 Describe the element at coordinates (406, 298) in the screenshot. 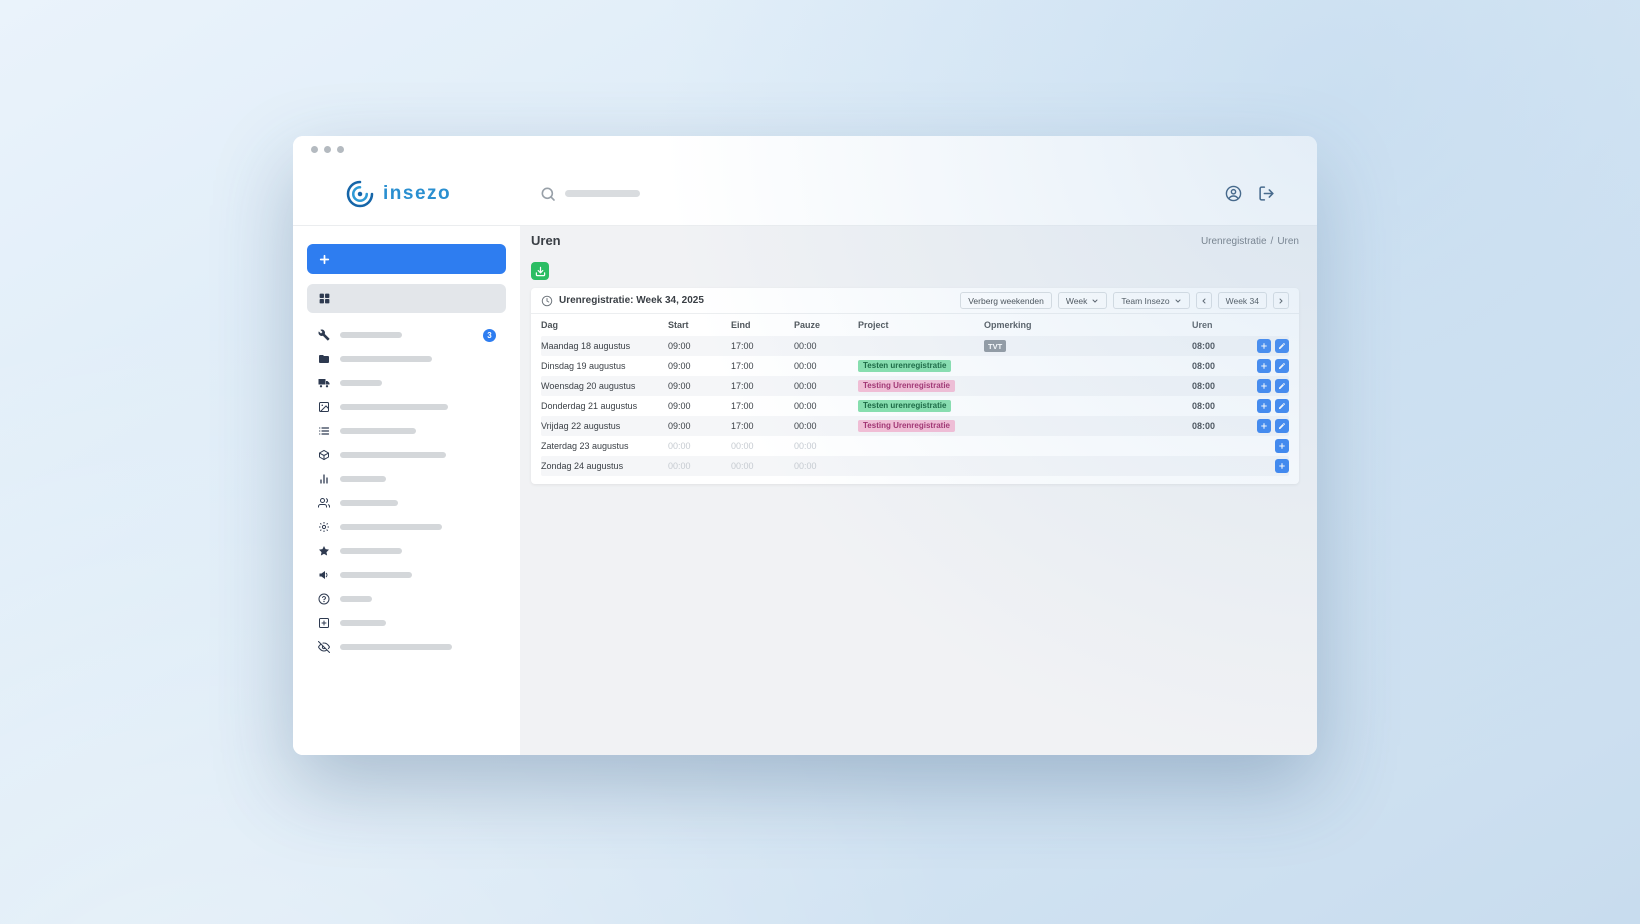

I see `sidebar-item-dashboard` at that location.